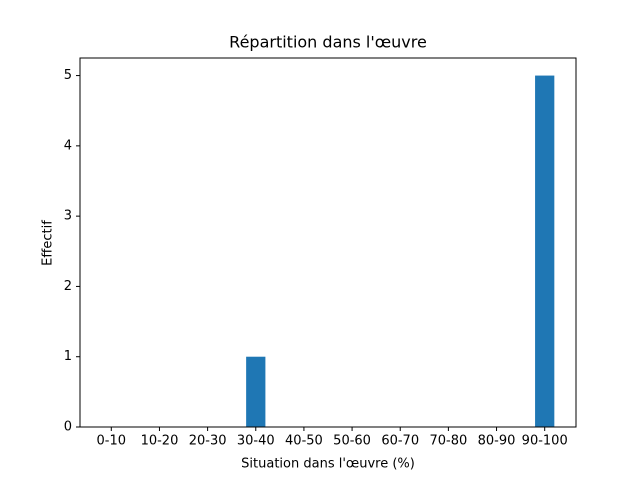  I want to click on x-tick-label: 60-70, so click(400, 441).